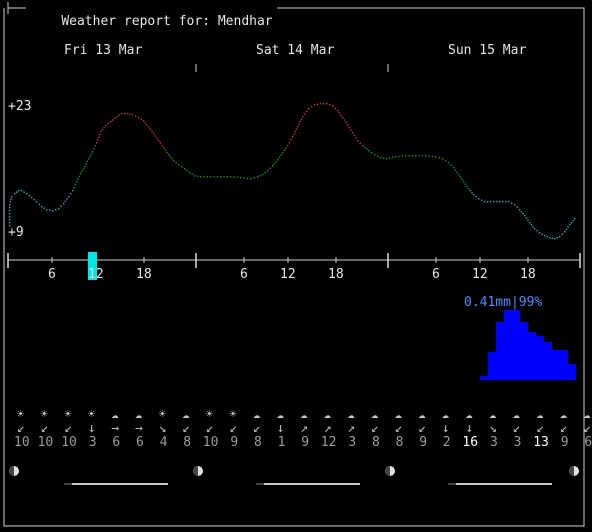 The image size is (592, 532). I want to click on day-label-1: Fri 13 Mar, so click(103, 50).